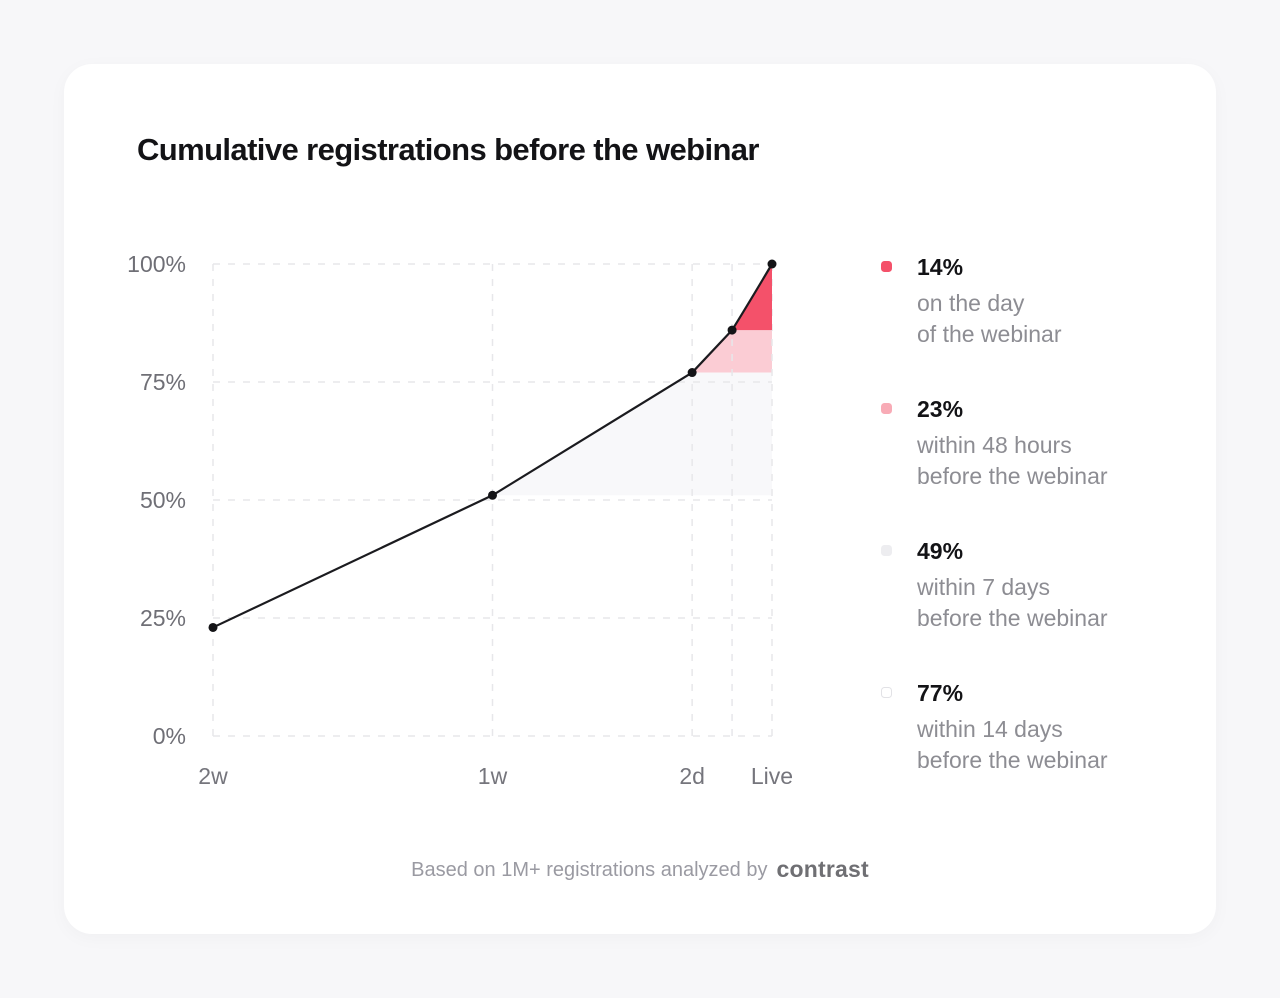 This screenshot has width=1280, height=998. What do you see at coordinates (162, 382) in the screenshot?
I see `y-tick-label: 75%` at bounding box center [162, 382].